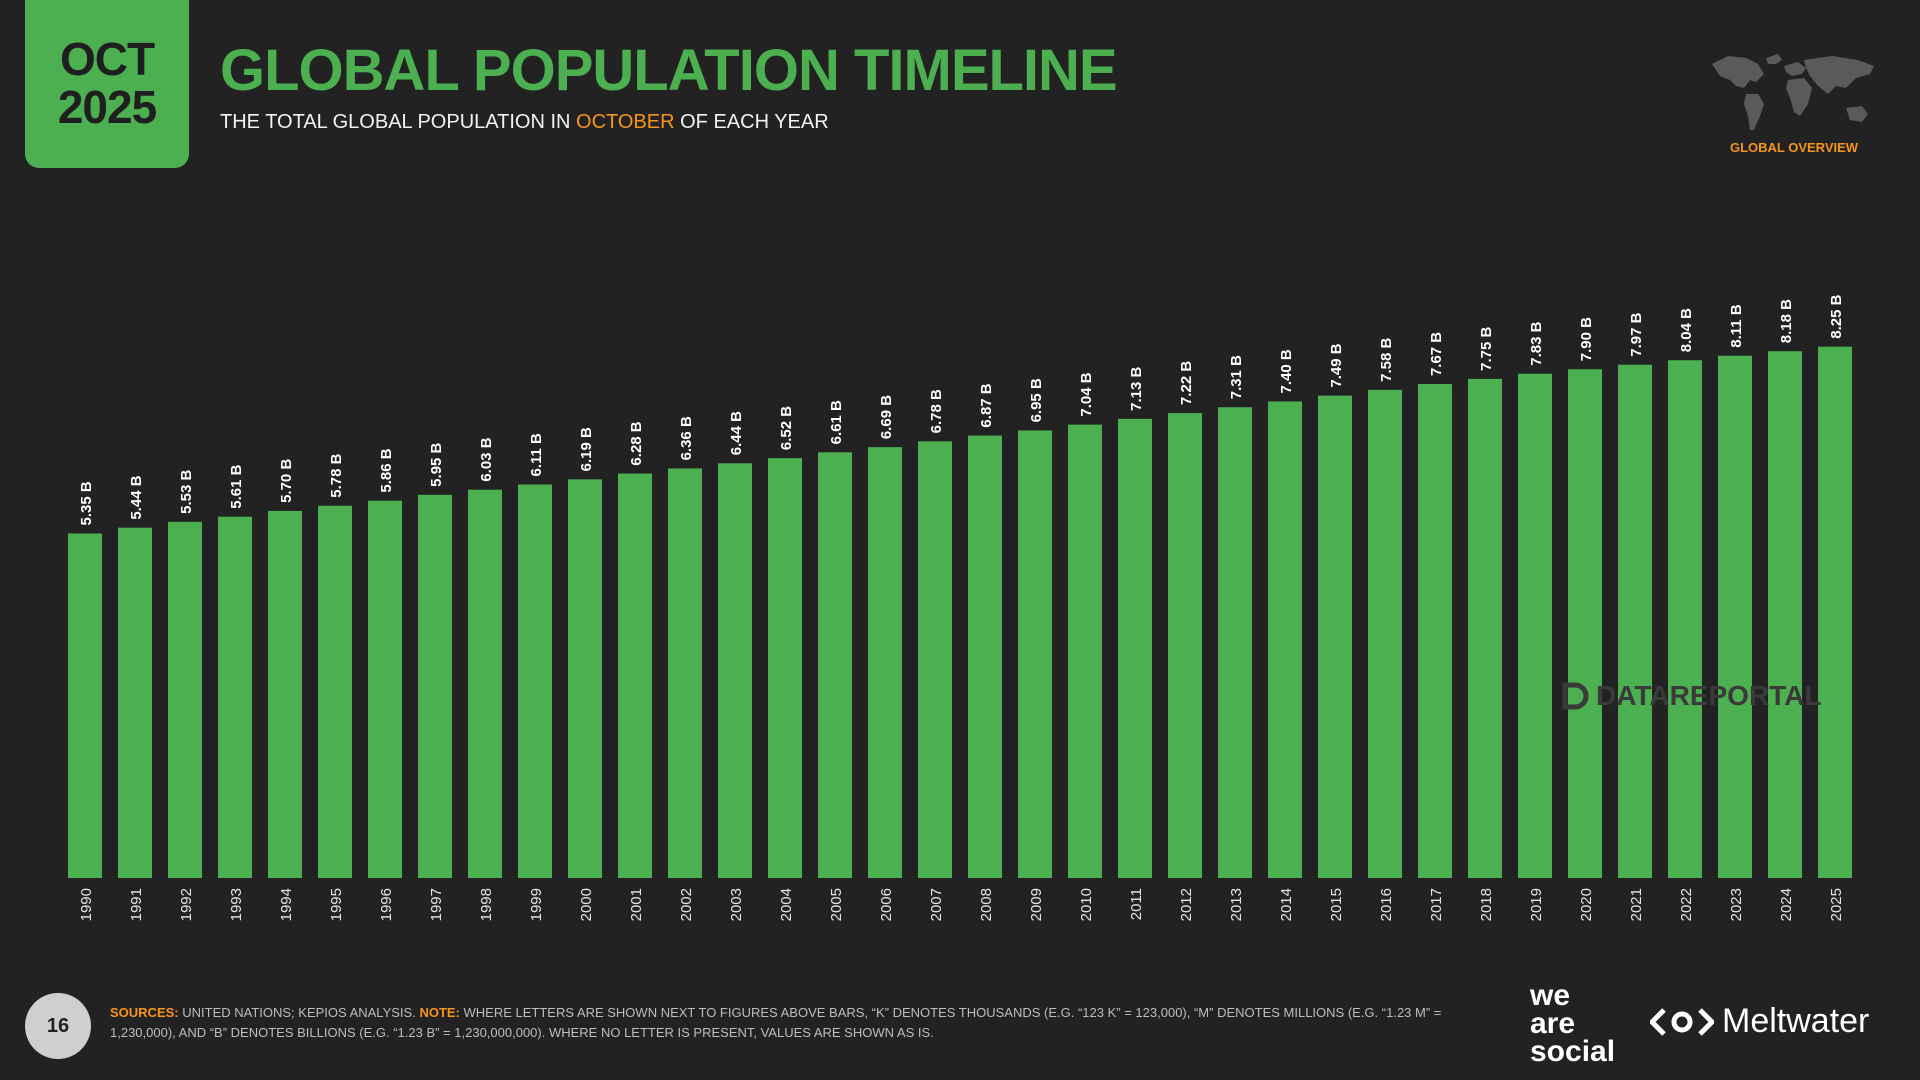  I want to click on bar-2014, so click(1285, 639).